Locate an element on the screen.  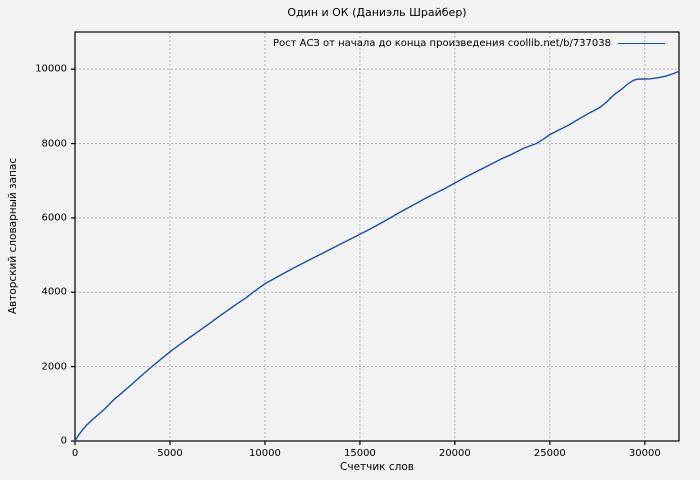
y-tick-label: 10000 is located at coordinates (51, 69).